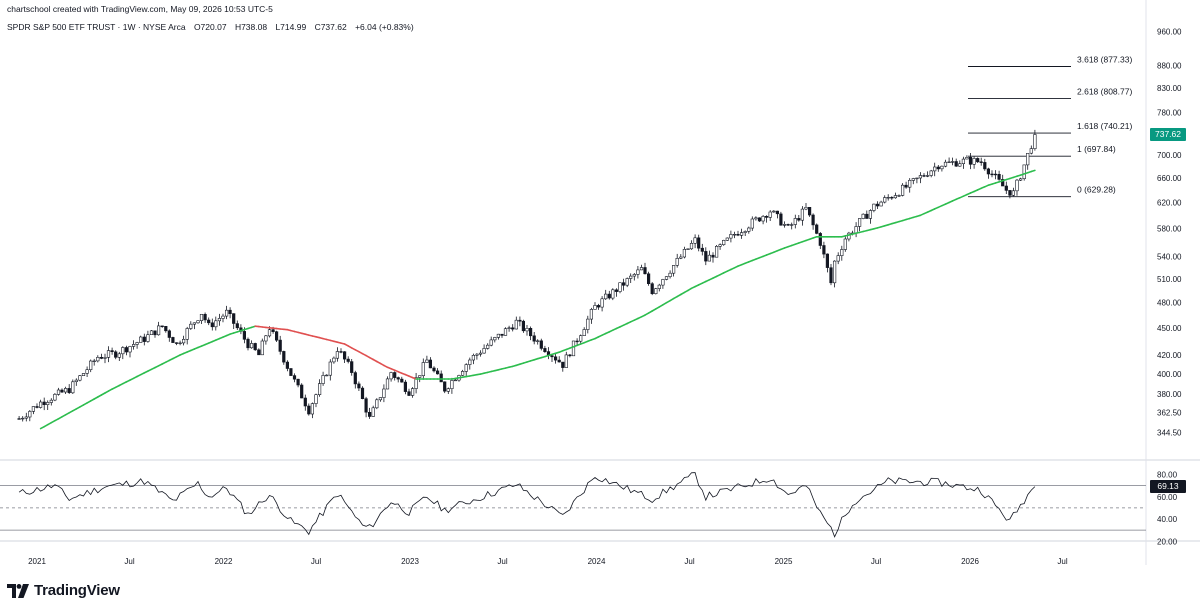 The height and width of the screenshot is (610, 1200). What do you see at coordinates (1167, 541) in the screenshot?
I see `rsi-axis-label: 20.00` at bounding box center [1167, 541].